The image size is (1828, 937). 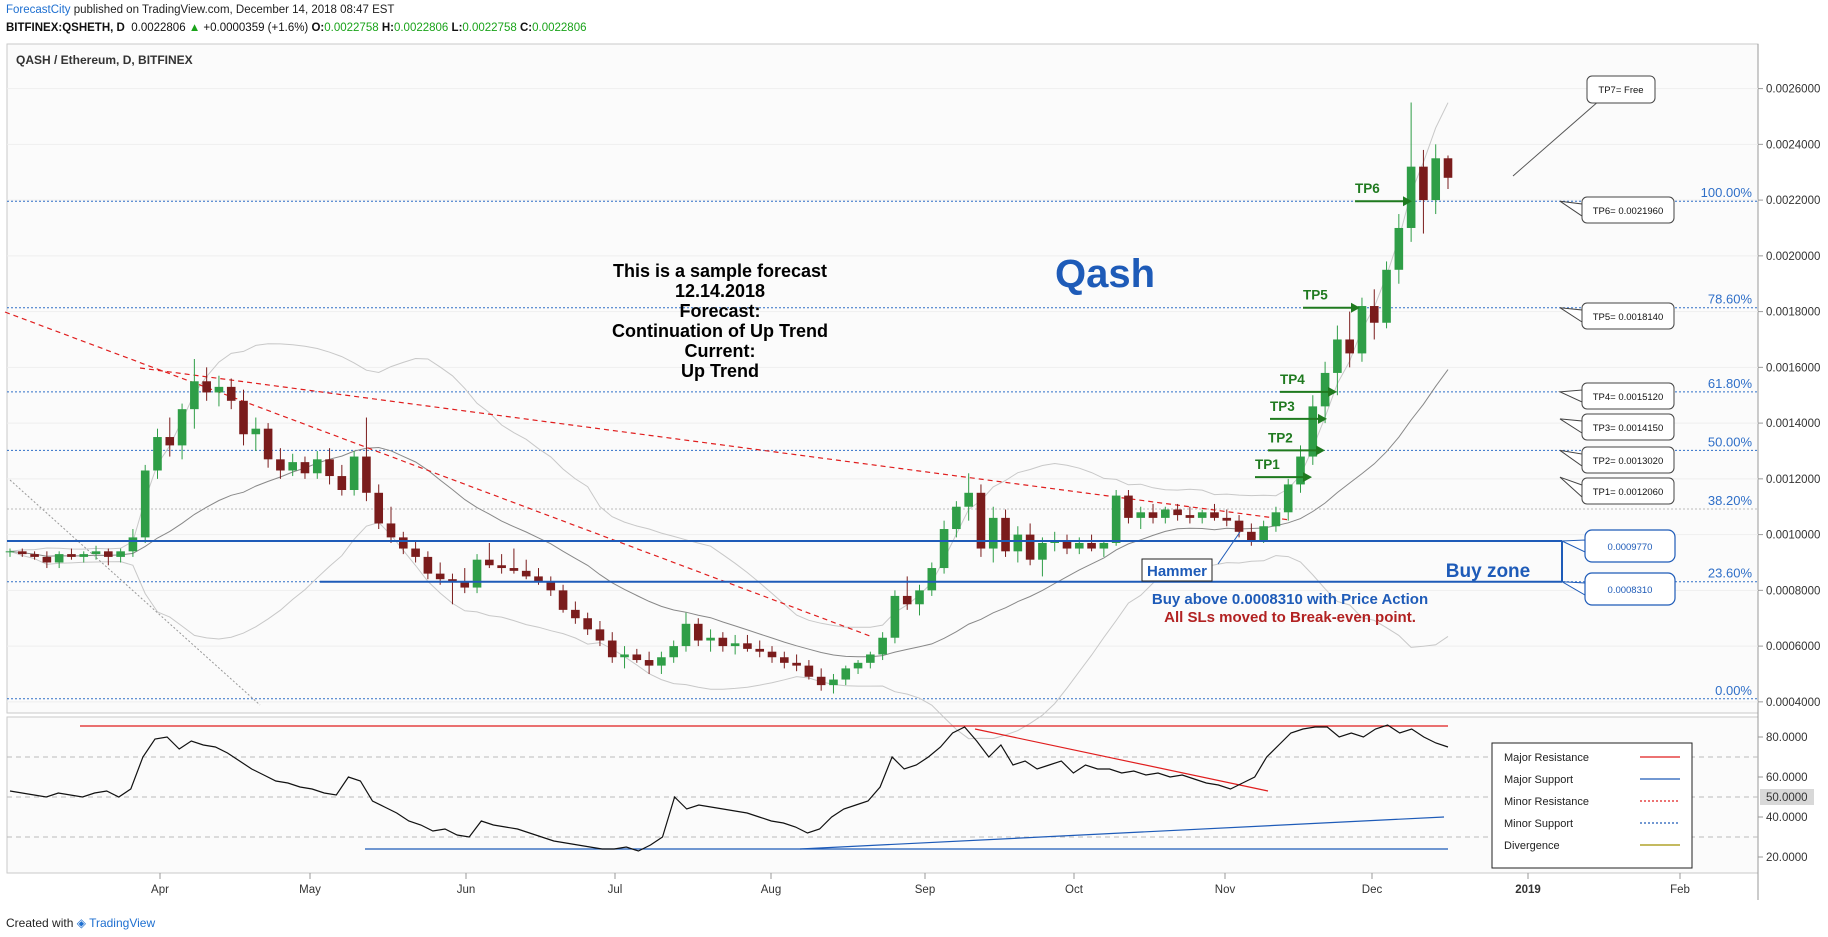 I want to click on footer-tradingview: TradingView, so click(x=122, y=923).